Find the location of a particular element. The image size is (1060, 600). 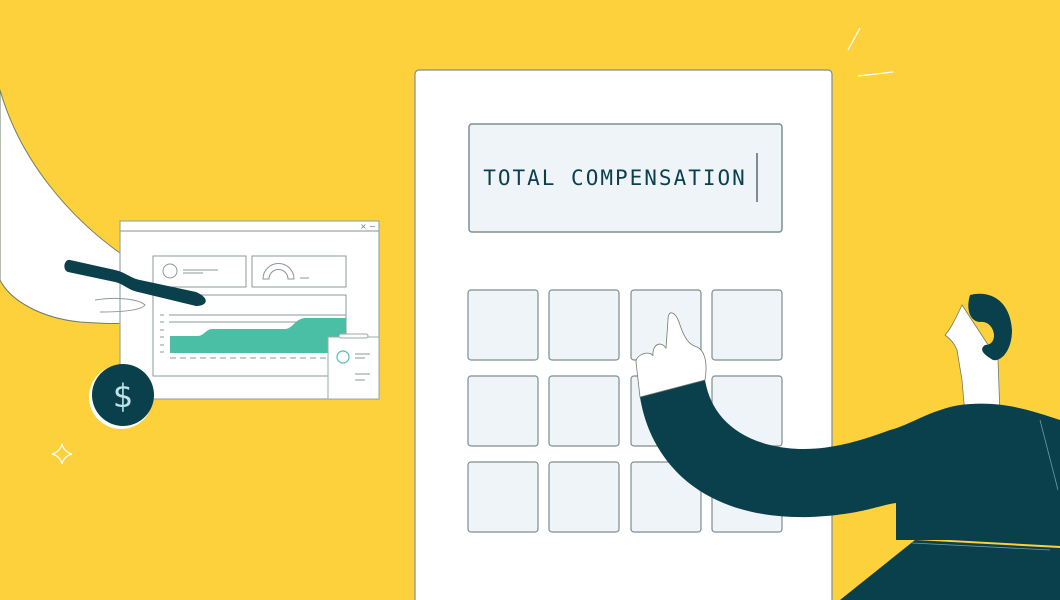

pen-icon is located at coordinates (135, 282).